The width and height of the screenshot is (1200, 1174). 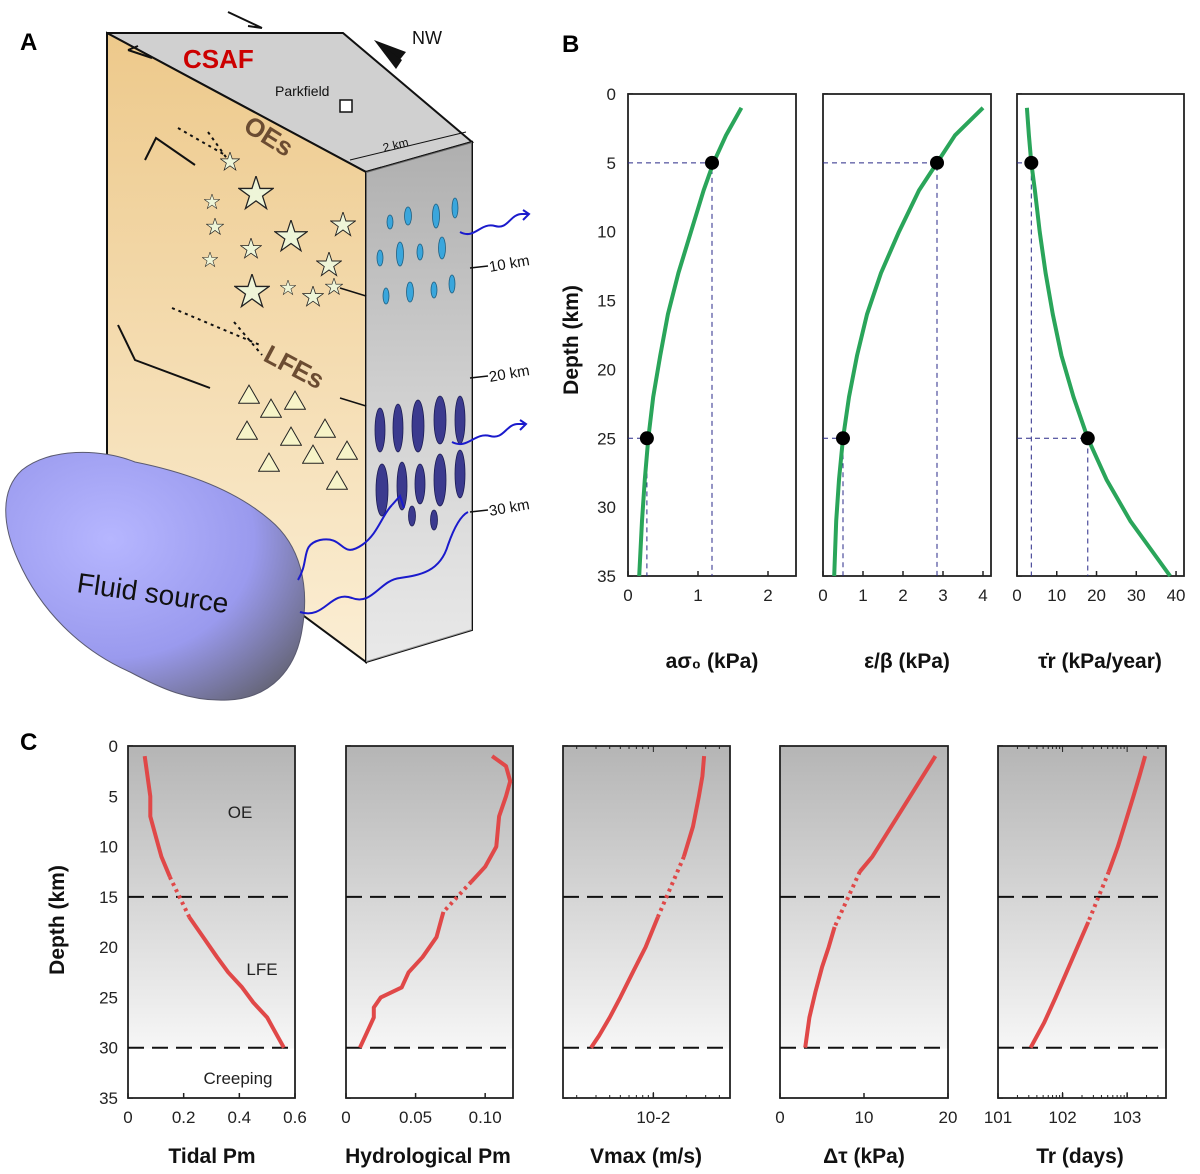 What do you see at coordinates (570, 44) in the screenshot?
I see `panel-b-label: B` at bounding box center [570, 44].